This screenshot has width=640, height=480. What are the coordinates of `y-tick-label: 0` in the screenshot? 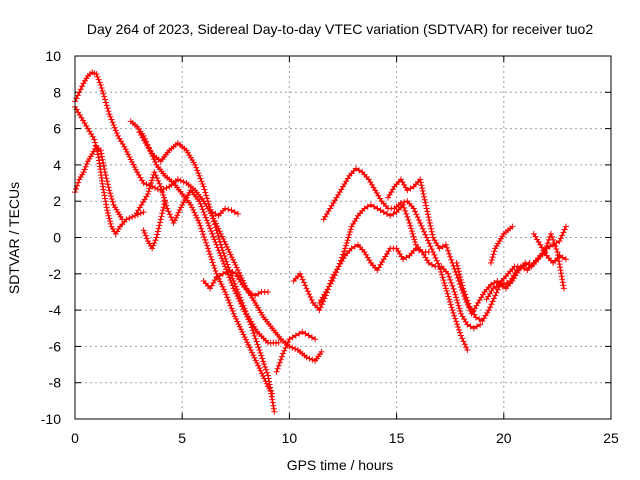 It's located at (57, 238).